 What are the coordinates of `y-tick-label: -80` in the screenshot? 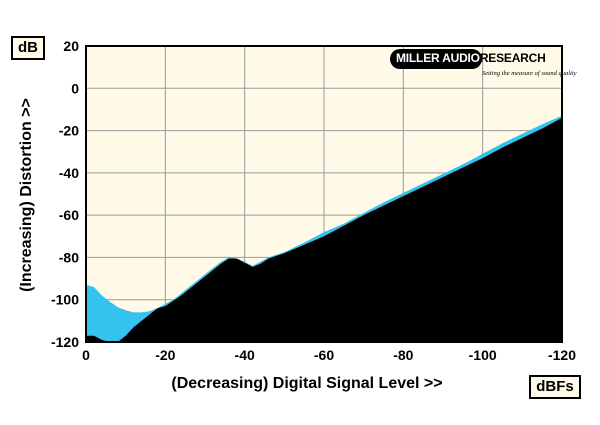 It's located at (69, 257).